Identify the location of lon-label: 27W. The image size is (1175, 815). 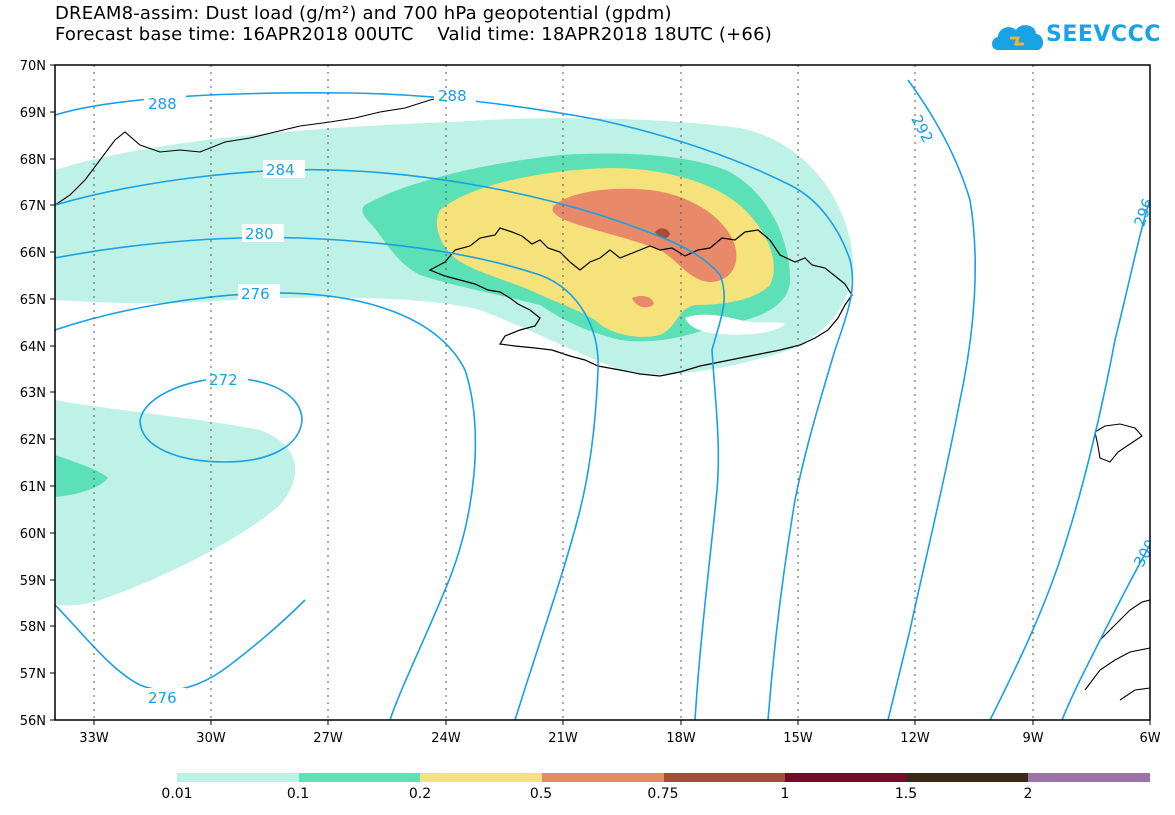
(328, 738).